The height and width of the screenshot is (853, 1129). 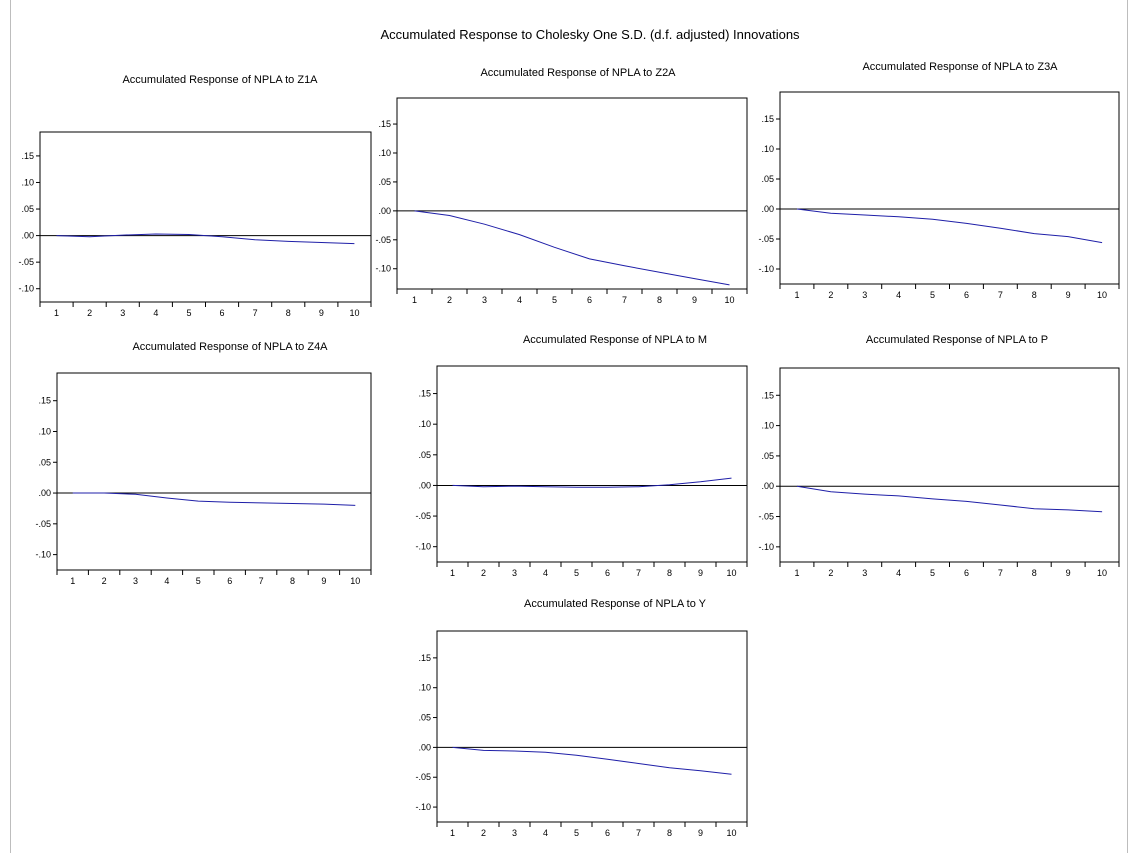 I want to click on panel-title: Accumulated Response of NPLA to Z1A, so click(x=220, y=80).